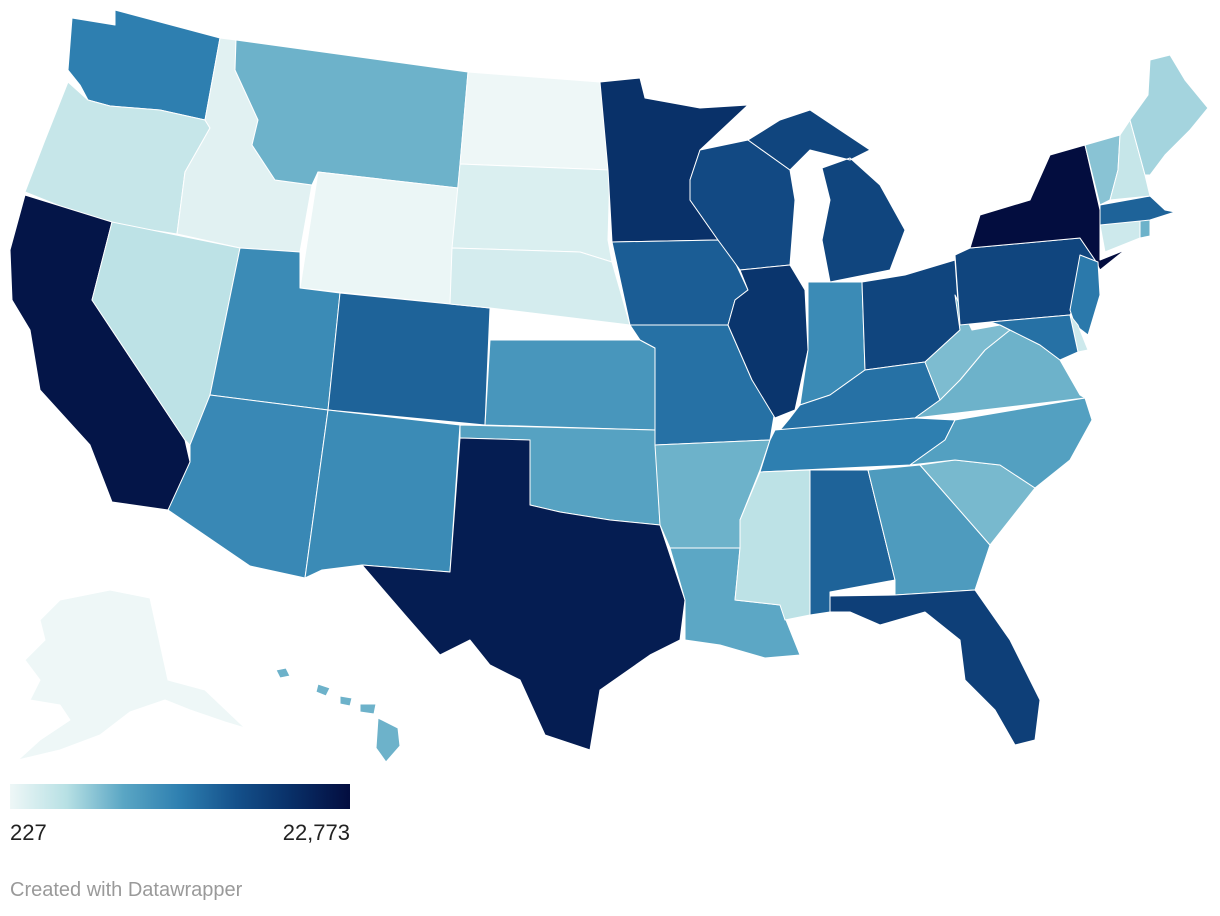 This screenshot has height=916, width=1220. I want to click on state-maryland, so click(1034, 337).